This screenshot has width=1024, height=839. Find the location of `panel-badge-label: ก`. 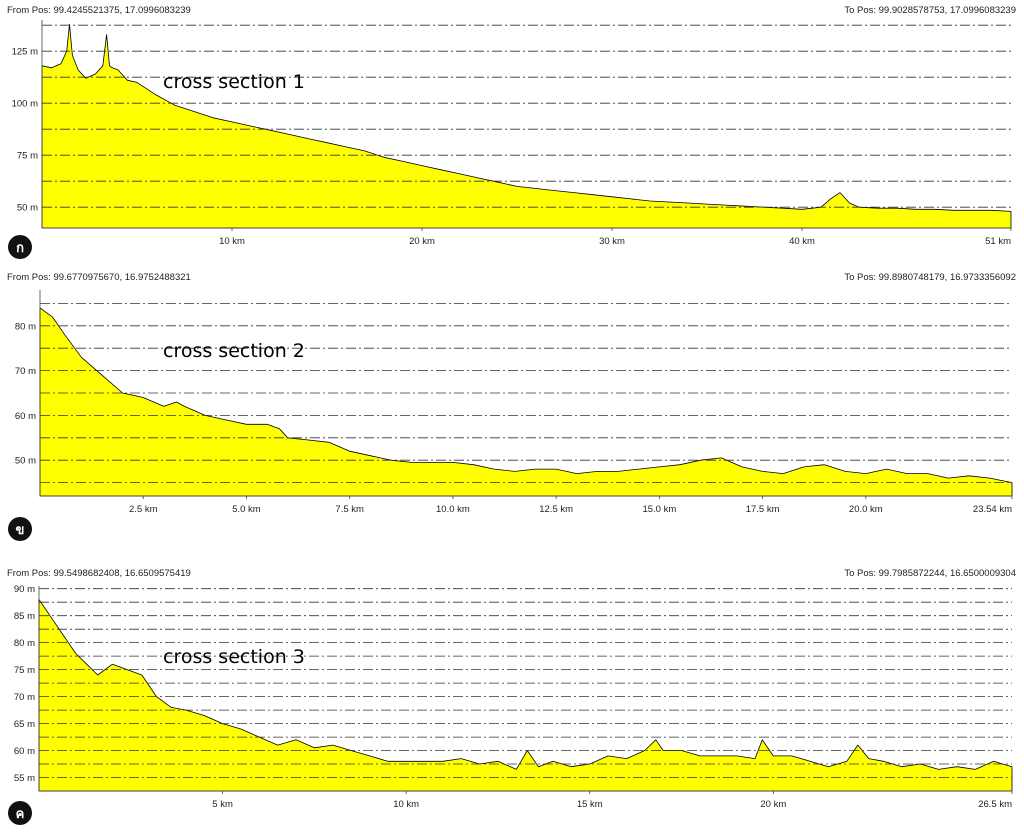

panel-badge-label: ก is located at coordinates (20, 248).